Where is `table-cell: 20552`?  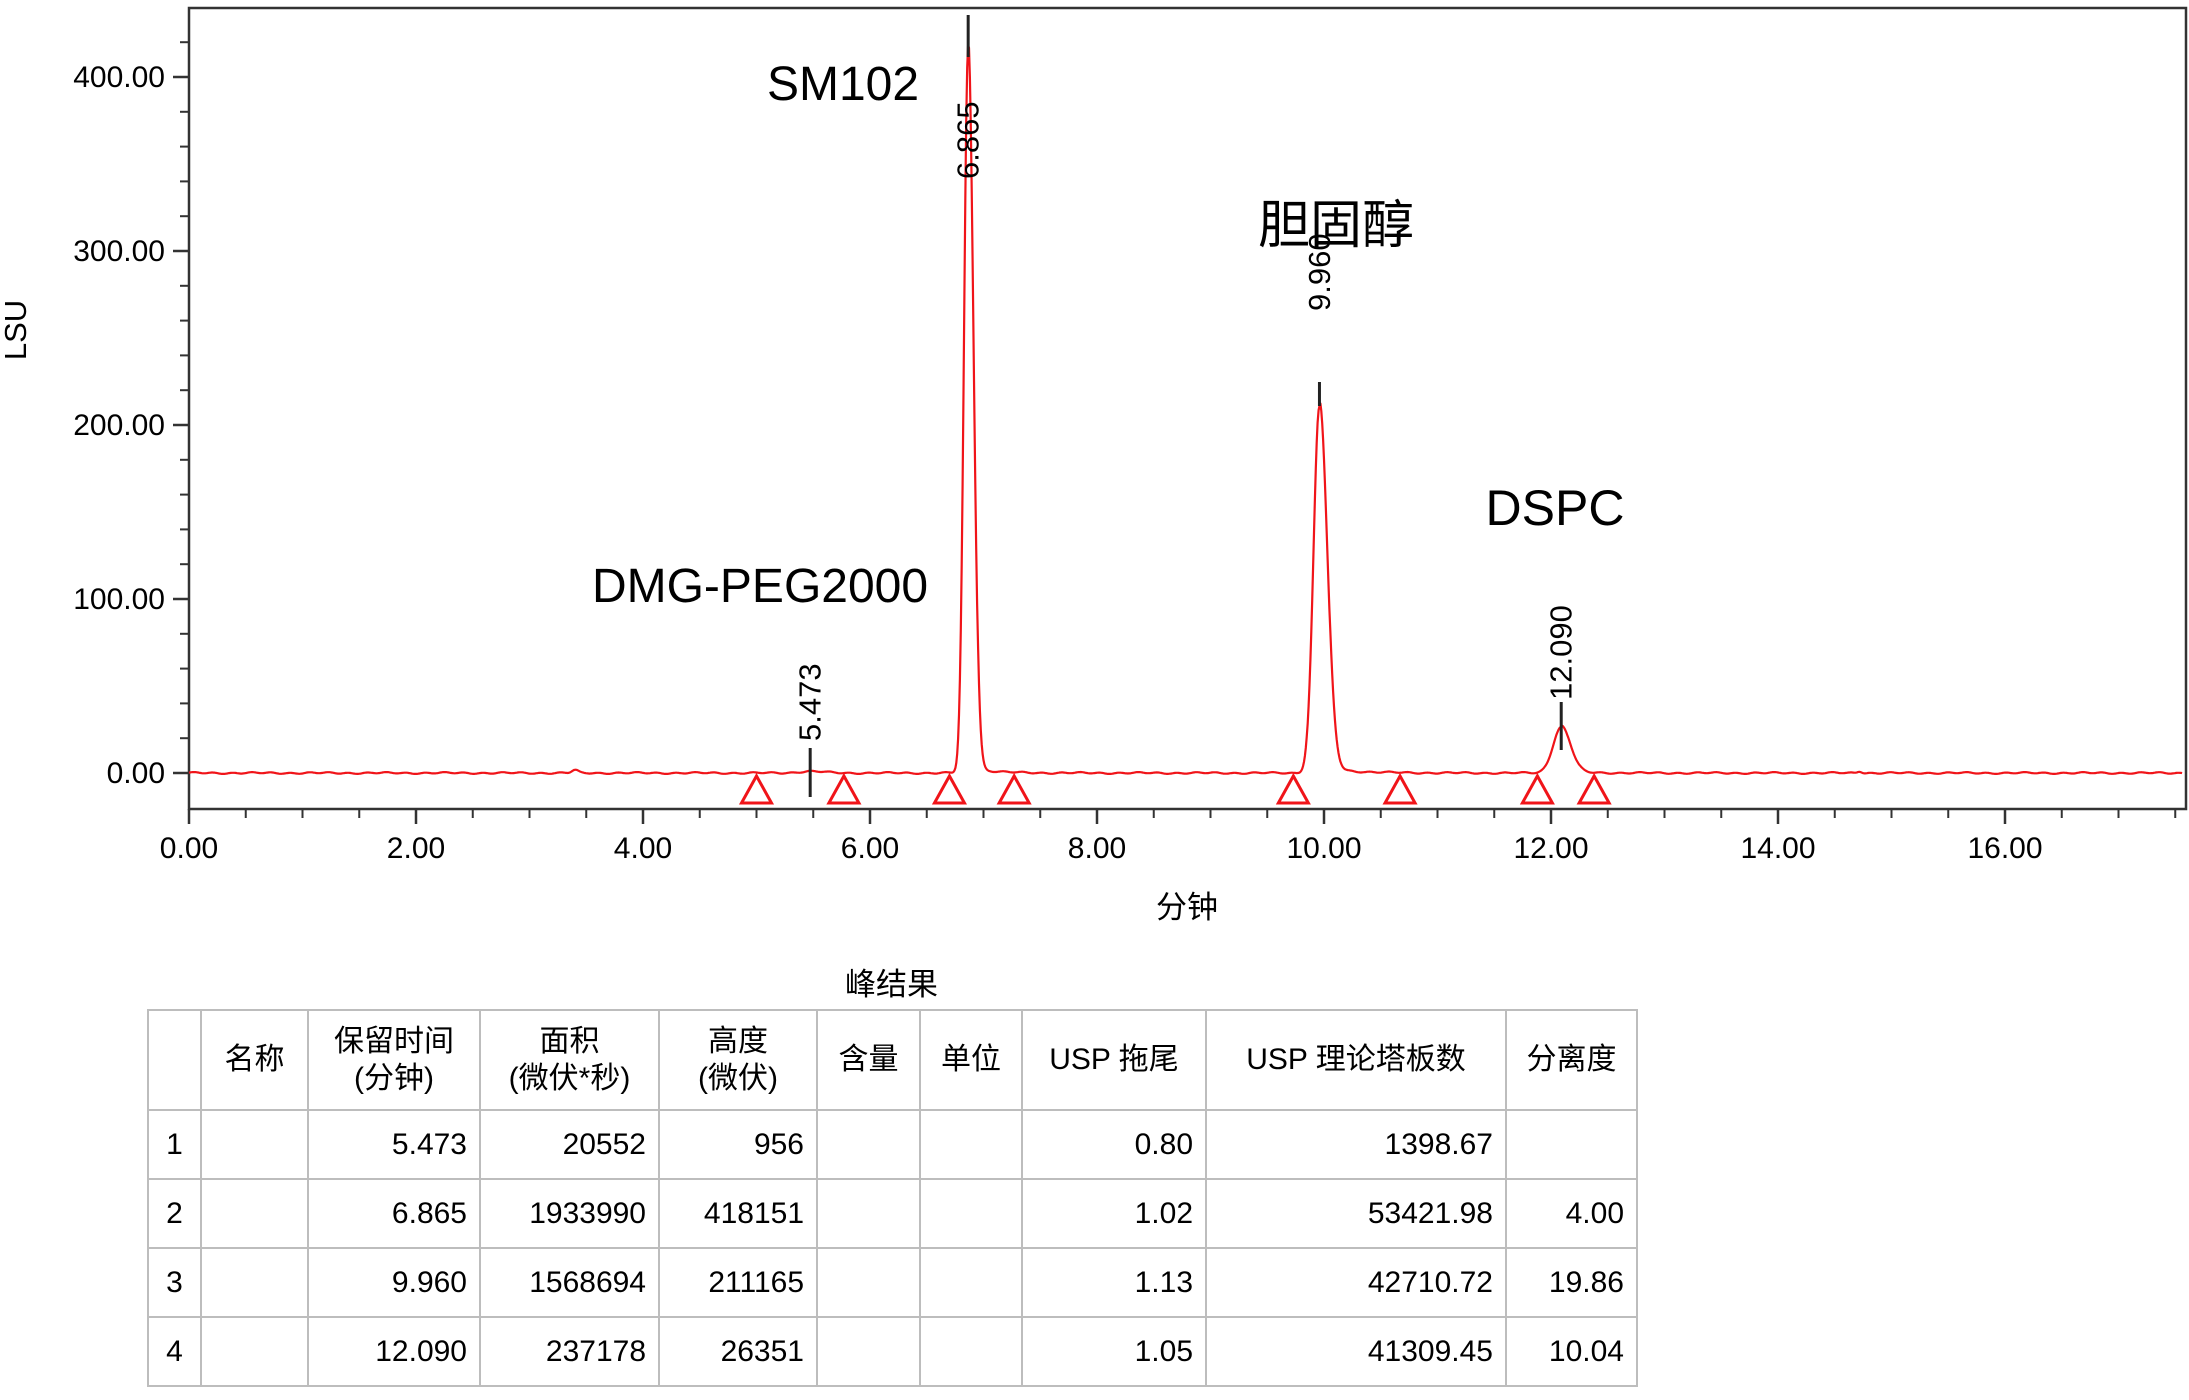
table-cell: 20552 is located at coordinates (569, 1144).